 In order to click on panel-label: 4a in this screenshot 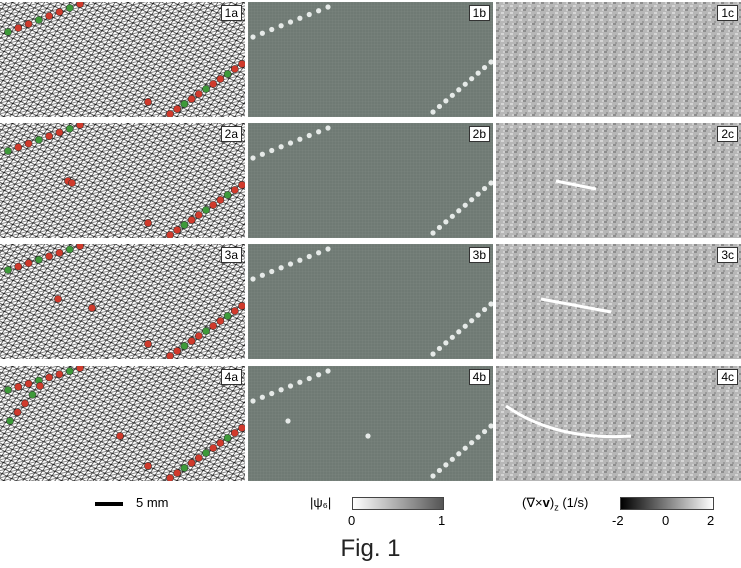, I will do `click(231, 377)`.